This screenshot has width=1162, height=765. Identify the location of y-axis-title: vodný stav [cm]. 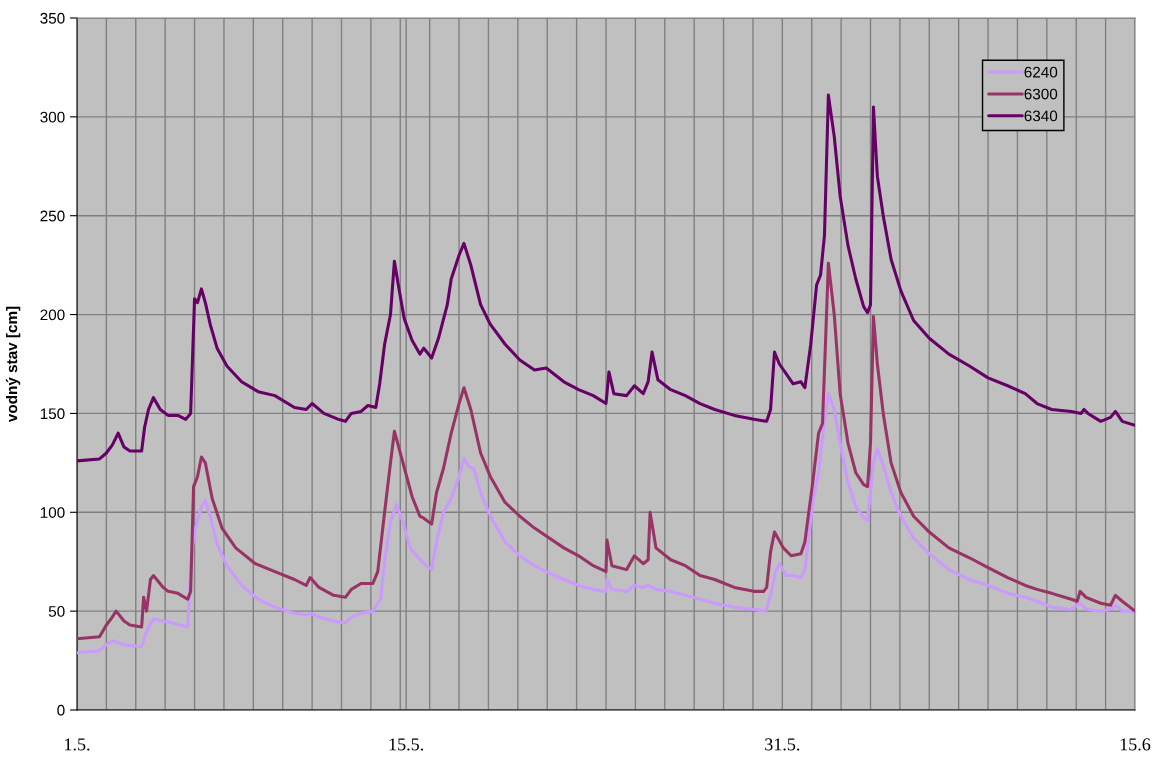
(13, 364).